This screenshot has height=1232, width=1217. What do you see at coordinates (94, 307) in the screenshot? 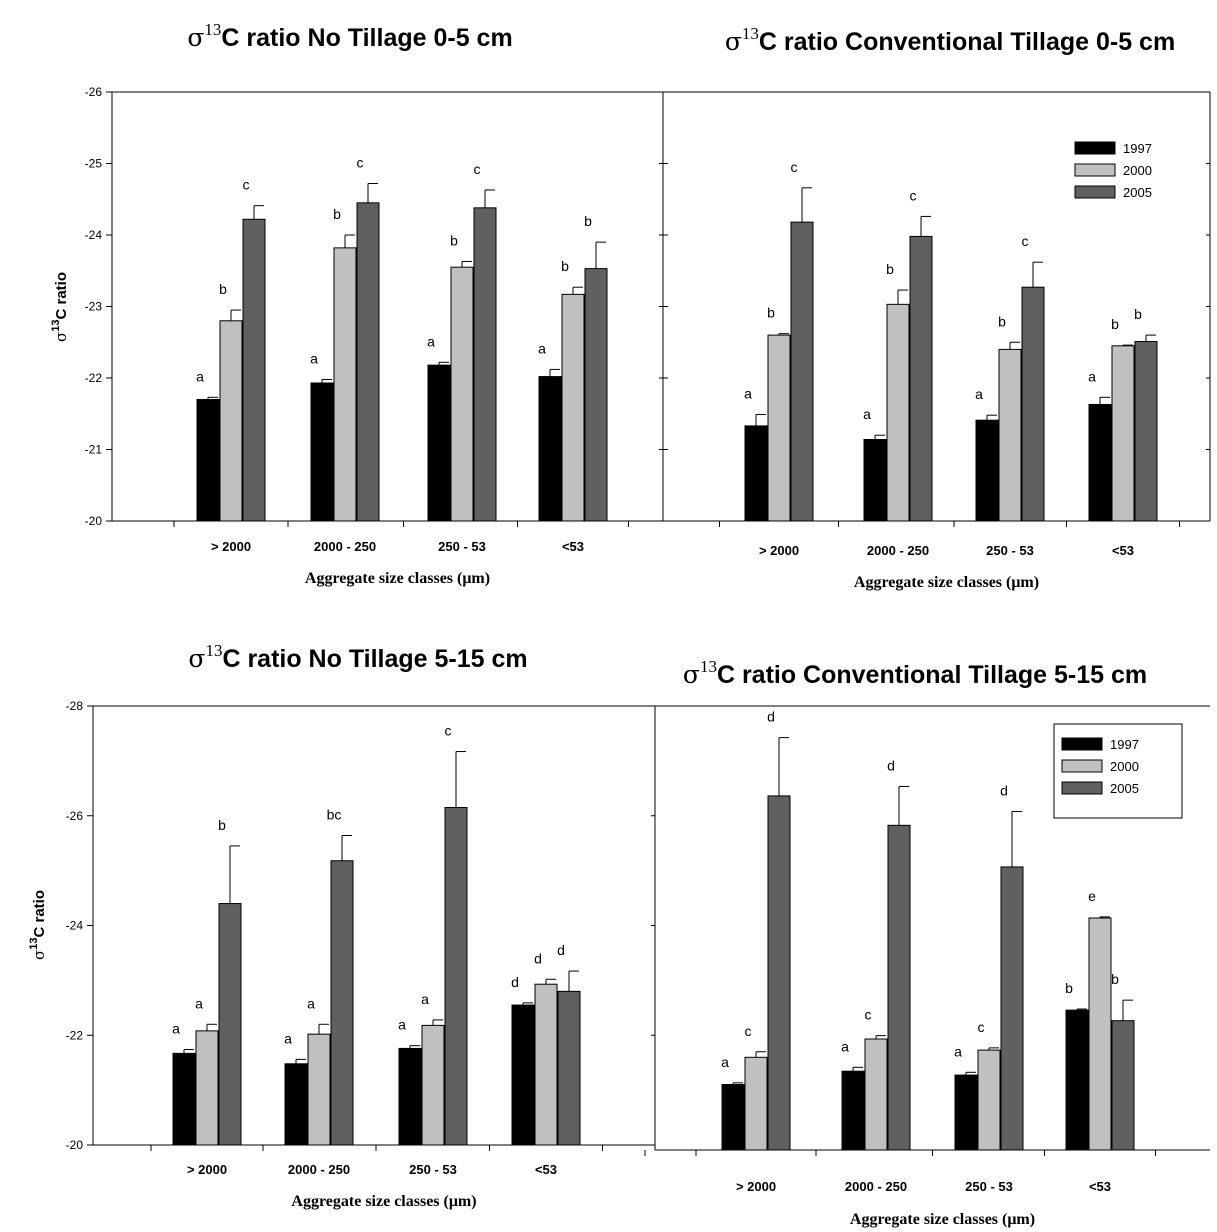
I see `y-tick-label: -23` at bounding box center [94, 307].